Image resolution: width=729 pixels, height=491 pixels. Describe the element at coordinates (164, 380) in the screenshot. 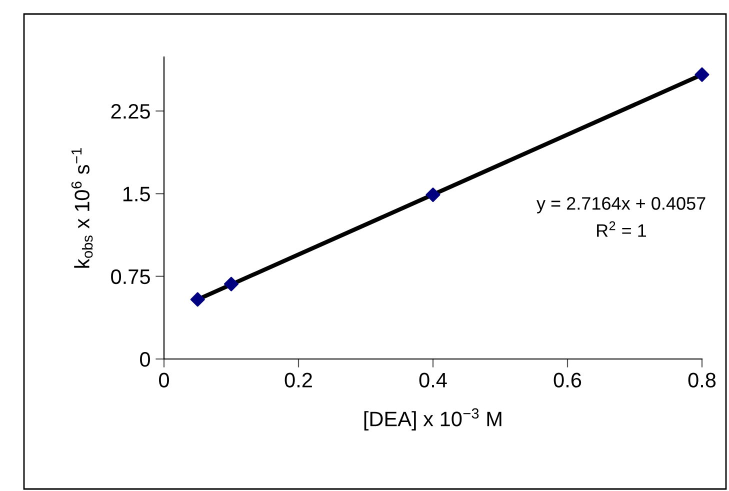

I see `x-tick-label: 0` at that location.